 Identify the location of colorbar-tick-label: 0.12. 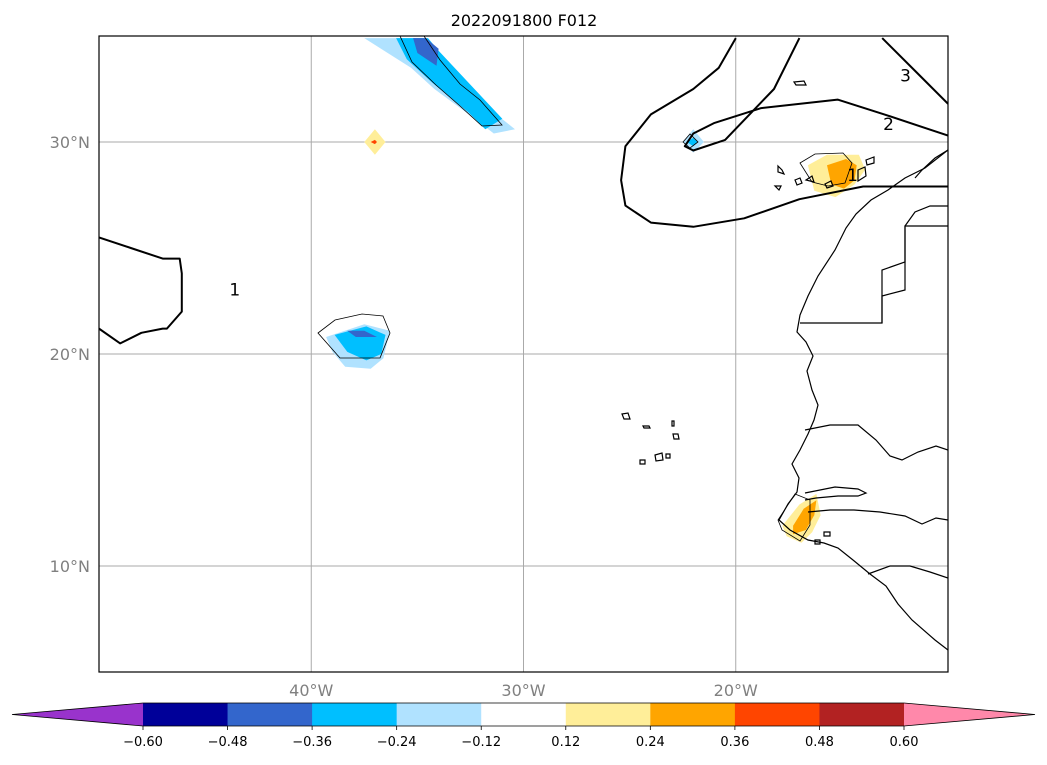
(565, 742).